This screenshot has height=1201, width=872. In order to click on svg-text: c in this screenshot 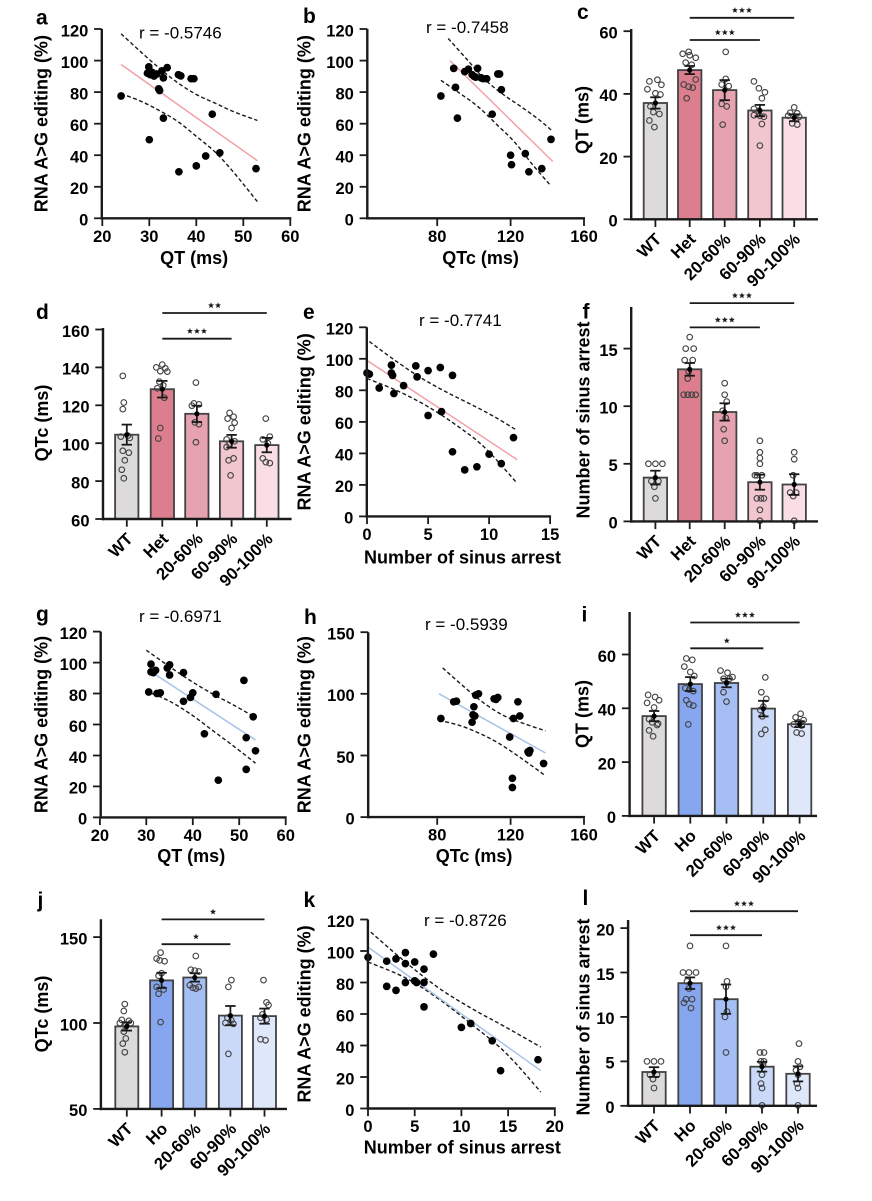, I will do `click(583, 12)`.